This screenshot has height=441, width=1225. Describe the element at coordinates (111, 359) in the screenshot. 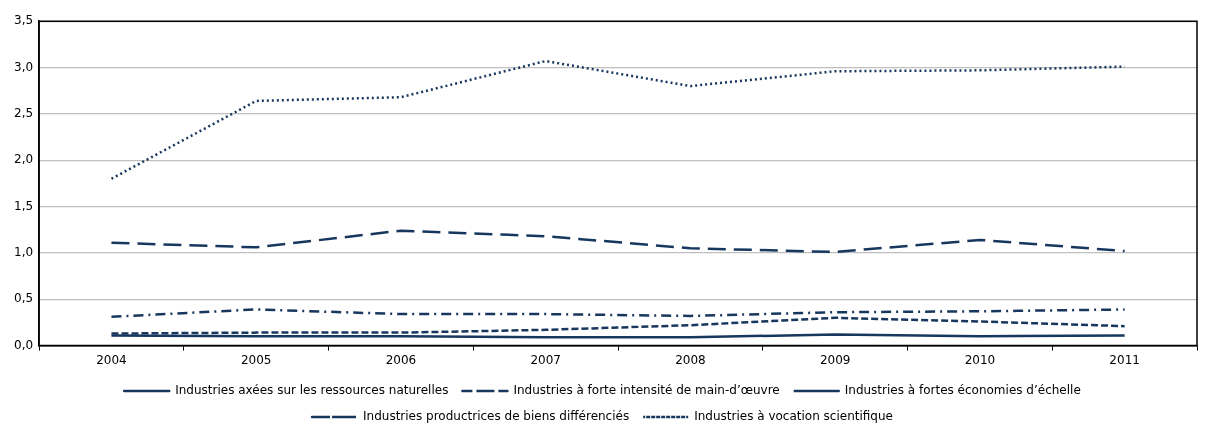

I see `x-tick-label: 2004` at that location.